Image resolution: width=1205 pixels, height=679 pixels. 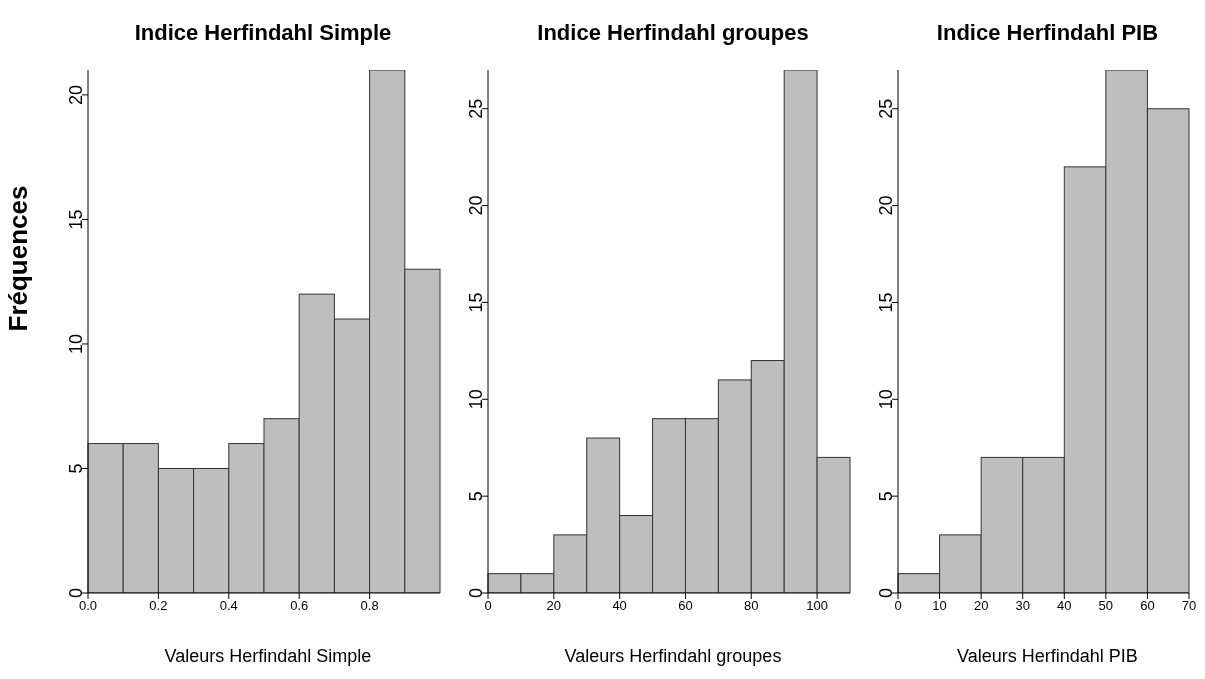 What do you see at coordinates (1106, 606) in the screenshot?
I see `x-tick-label: 50` at bounding box center [1106, 606].